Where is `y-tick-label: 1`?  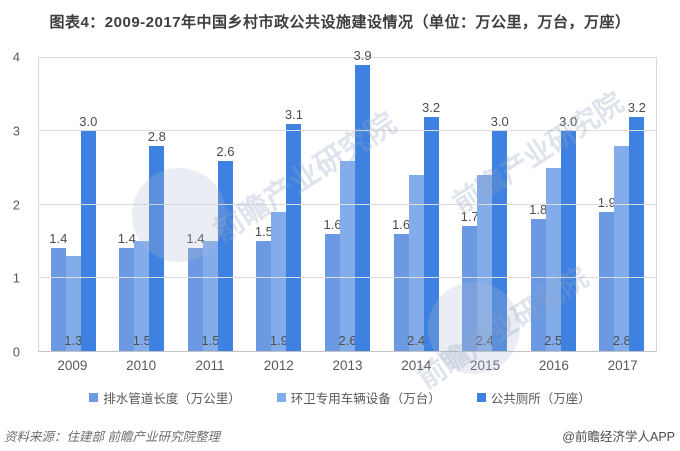
y-tick-label: 1 is located at coordinates (16, 278).